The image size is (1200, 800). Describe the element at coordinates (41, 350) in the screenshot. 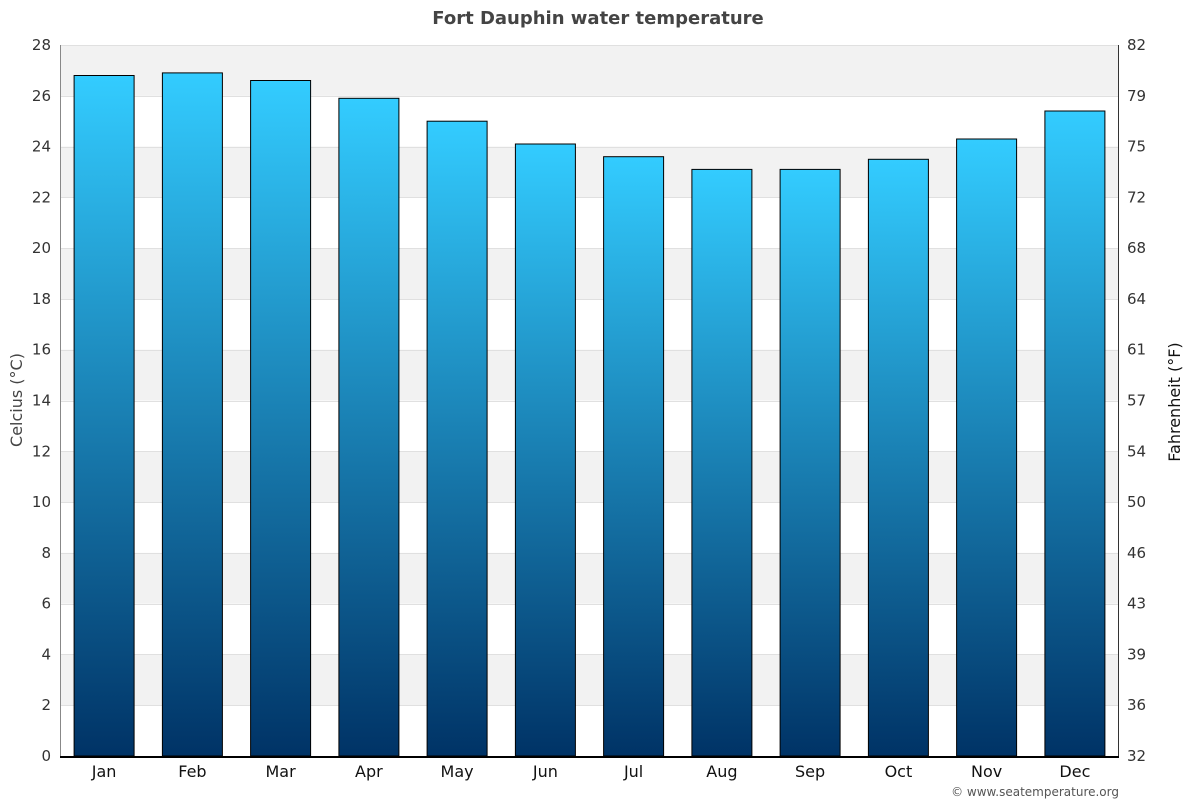

I see `y-tick-left-8: 16` at that location.